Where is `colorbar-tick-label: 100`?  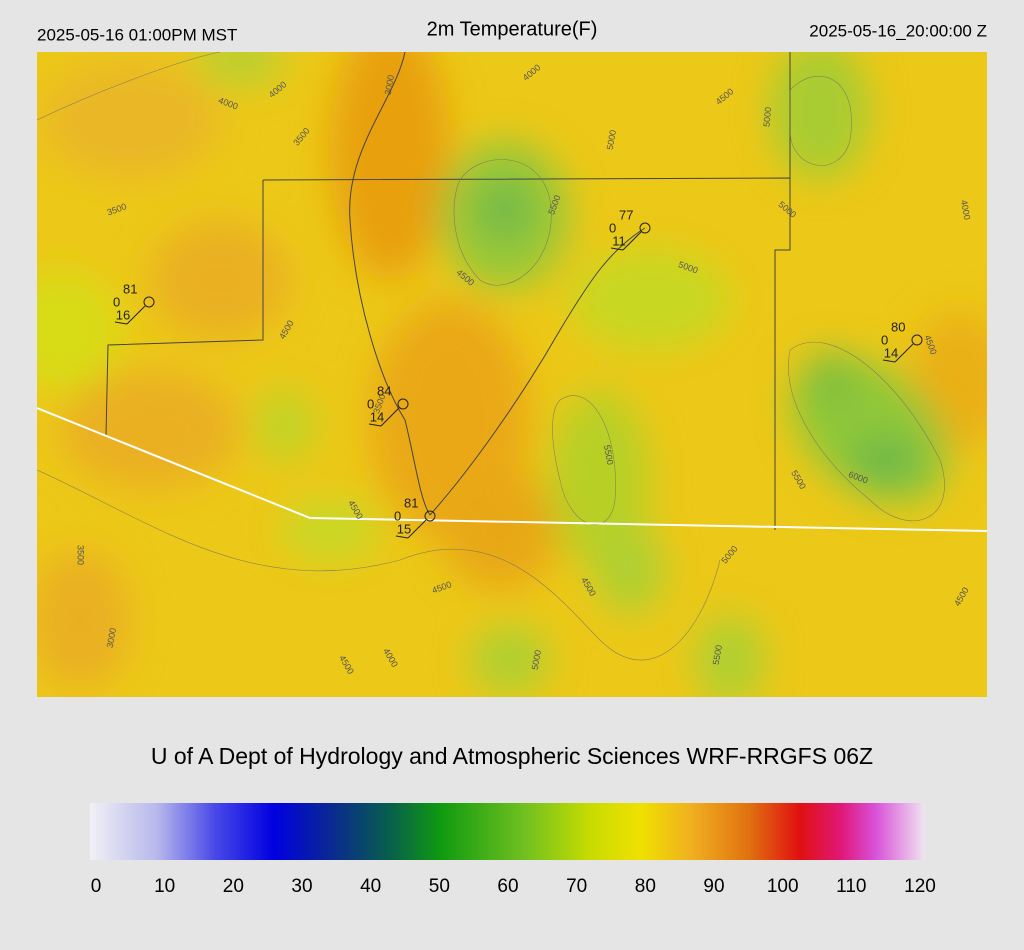 colorbar-tick-label: 100 is located at coordinates (783, 886).